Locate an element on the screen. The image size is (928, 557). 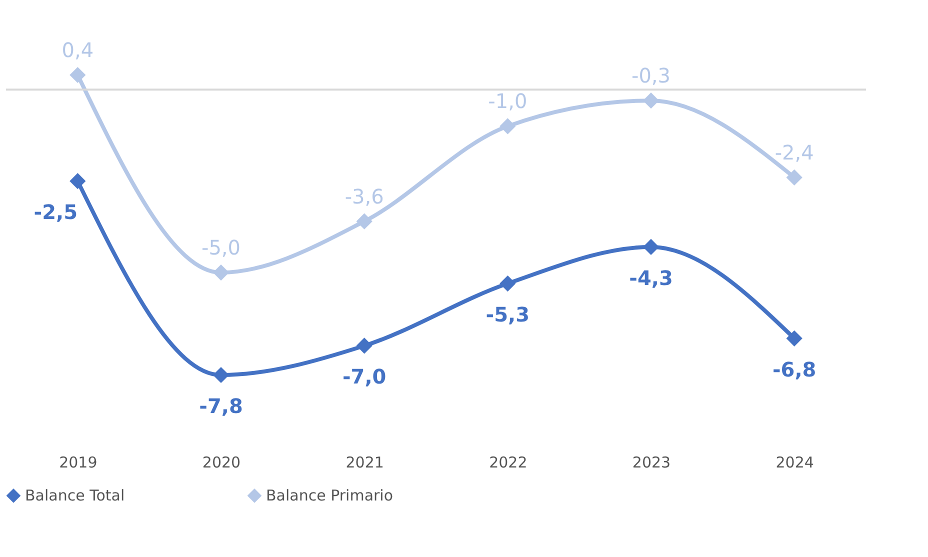
legend-label: Balance Total is located at coordinates (75, 495).